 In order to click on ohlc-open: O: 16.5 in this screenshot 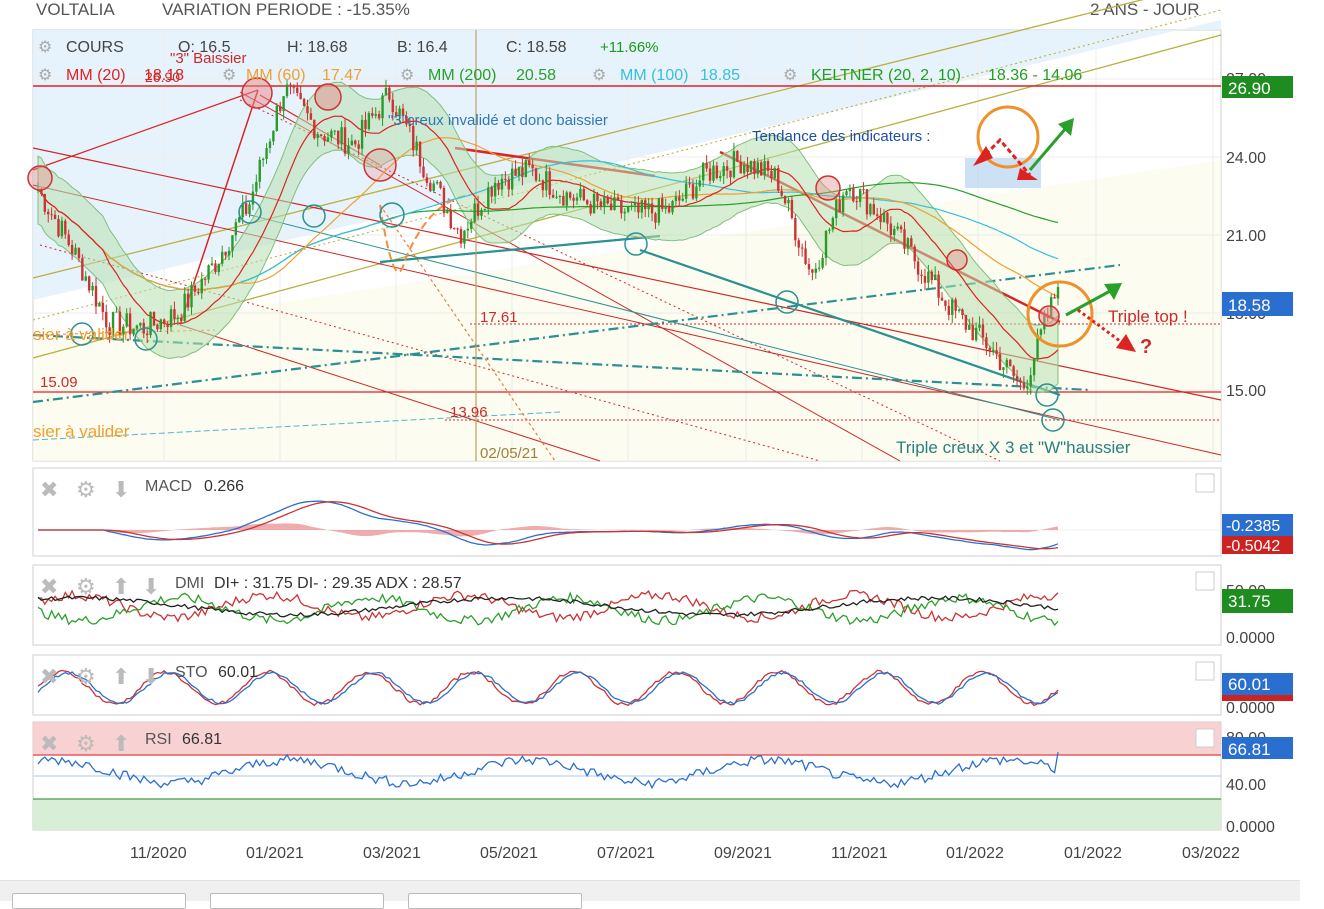, I will do `click(204, 47)`.